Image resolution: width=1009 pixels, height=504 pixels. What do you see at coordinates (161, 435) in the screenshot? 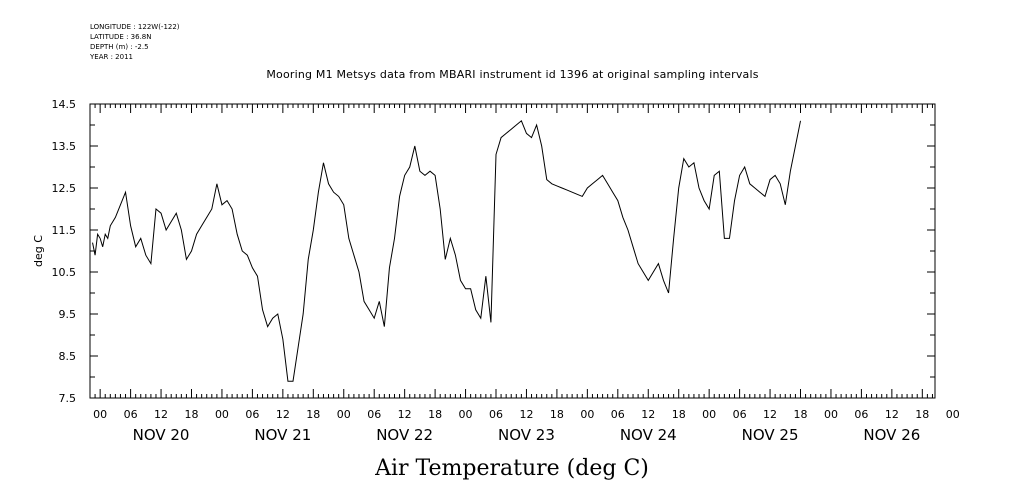
I see `x-day-label: NOV 20` at bounding box center [161, 435].